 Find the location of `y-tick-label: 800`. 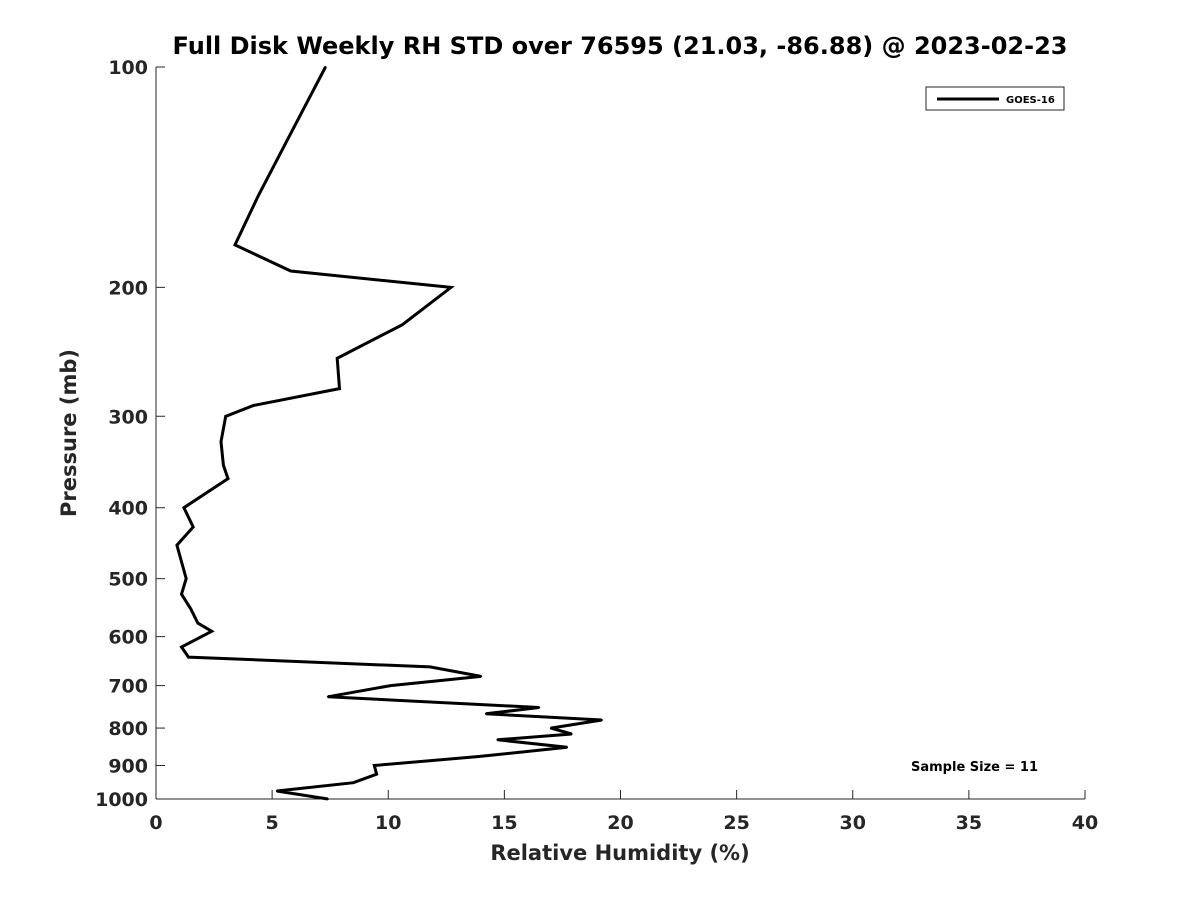

y-tick-label: 800 is located at coordinates (128, 729).